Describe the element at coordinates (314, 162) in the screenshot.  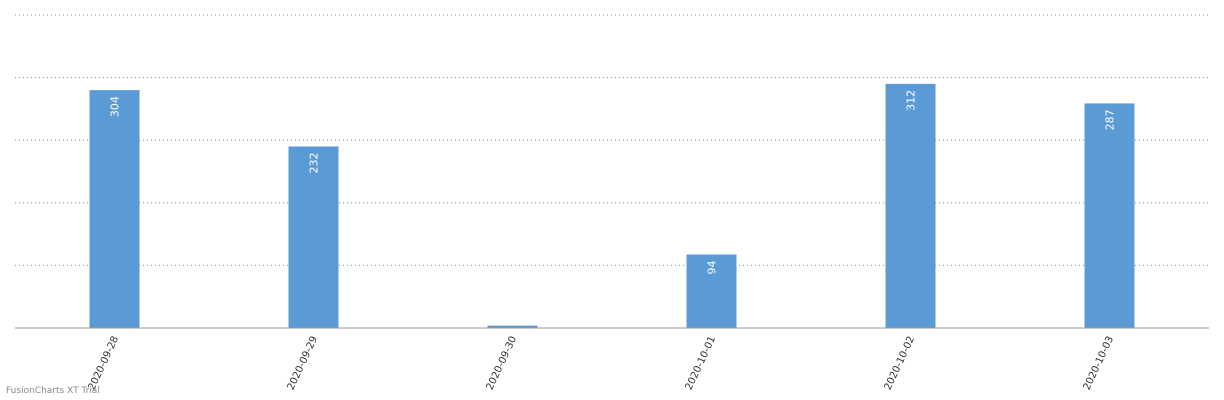
I see `data-label: 232` at that location.